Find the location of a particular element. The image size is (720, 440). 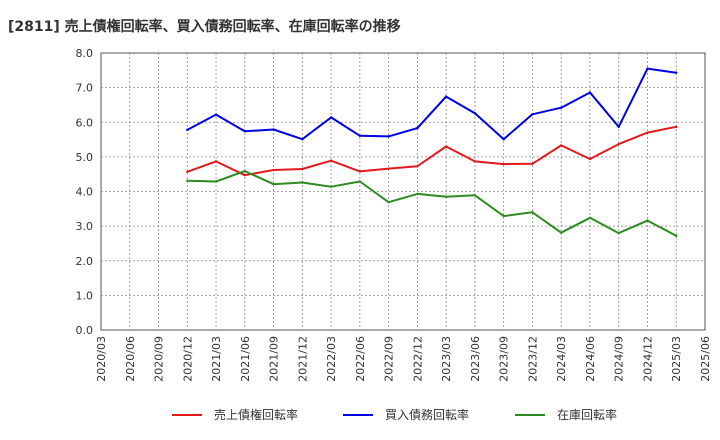

x-tick-label: 2024/03 is located at coordinates (561, 359).